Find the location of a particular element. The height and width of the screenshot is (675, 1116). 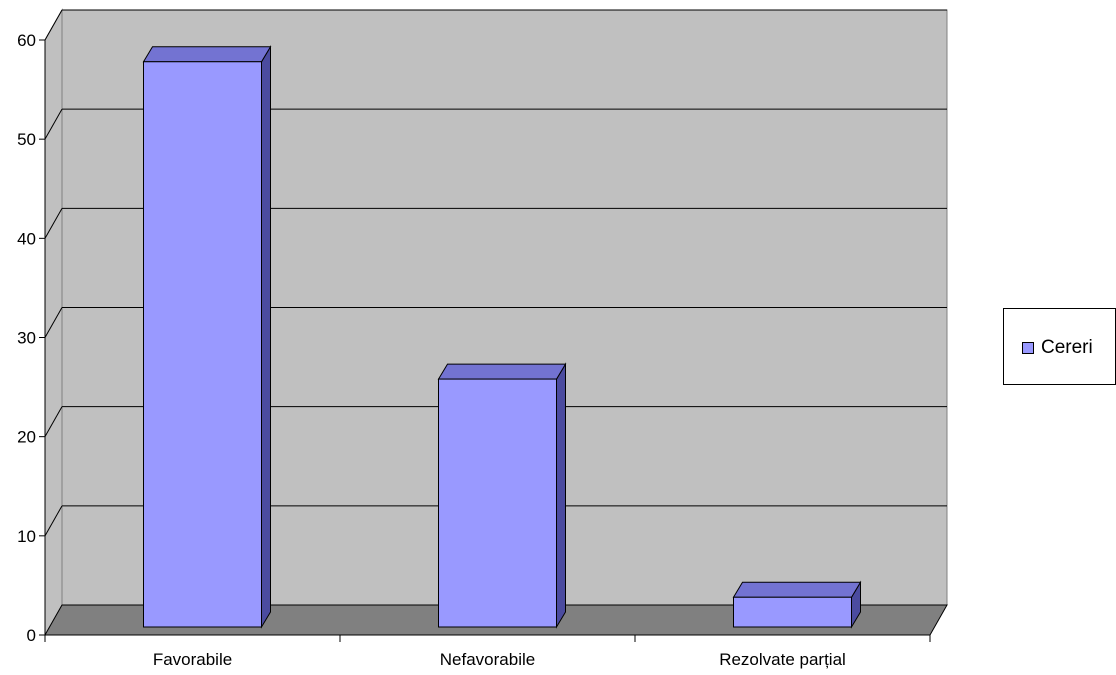

x-tick-label: Rezolvate parțial is located at coordinates (782, 659).